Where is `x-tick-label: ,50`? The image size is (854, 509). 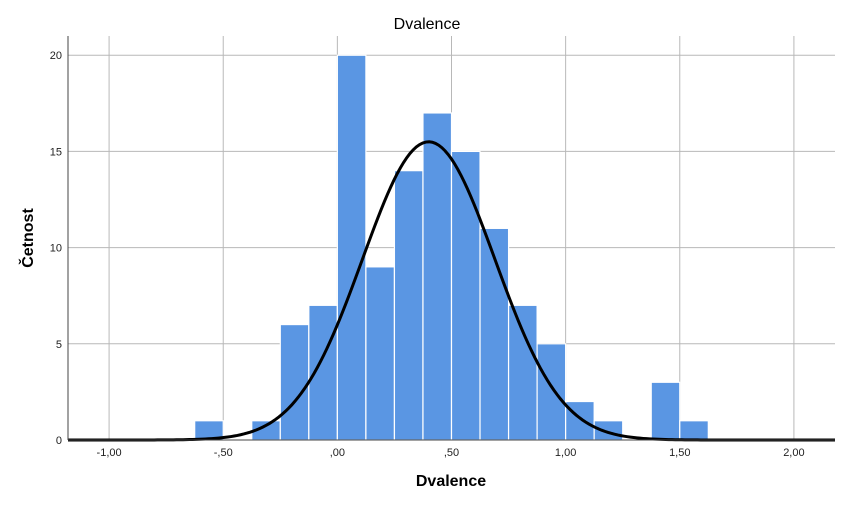
x-tick-label: ,50 is located at coordinates (451, 453).